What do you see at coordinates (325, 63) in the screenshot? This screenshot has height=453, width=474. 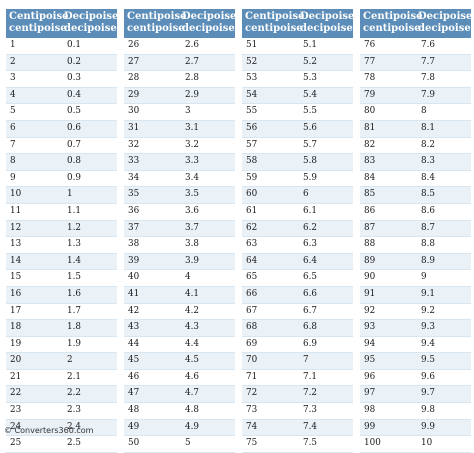 I see `decipoise-cell: 5.2` at bounding box center [325, 63].